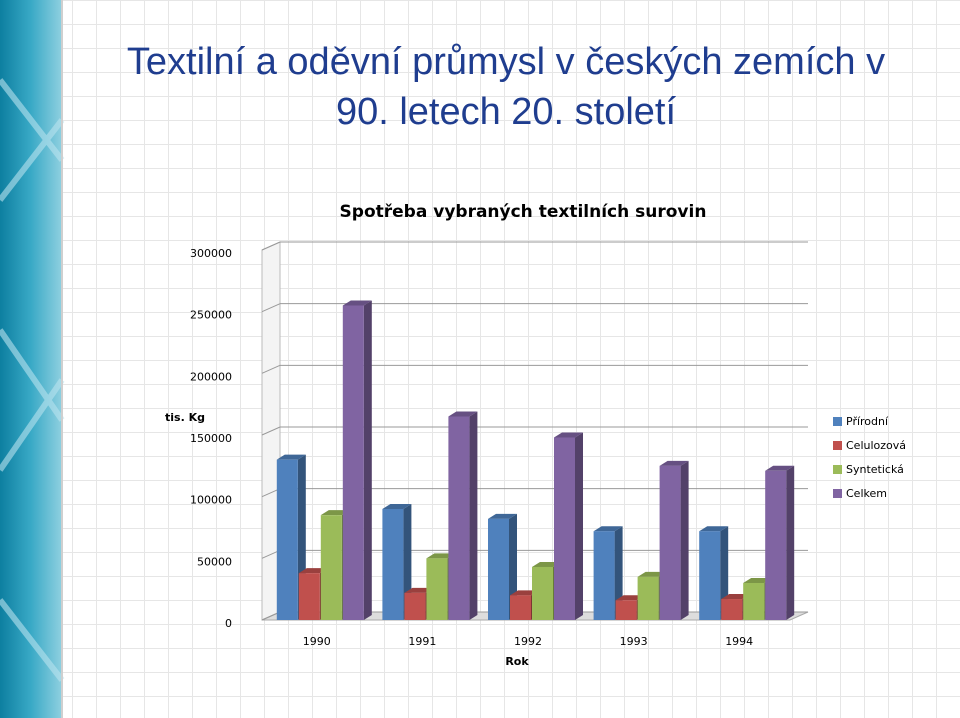 The height and width of the screenshot is (718, 960). I want to click on x-tick-label: 1992, so click(528, 641).